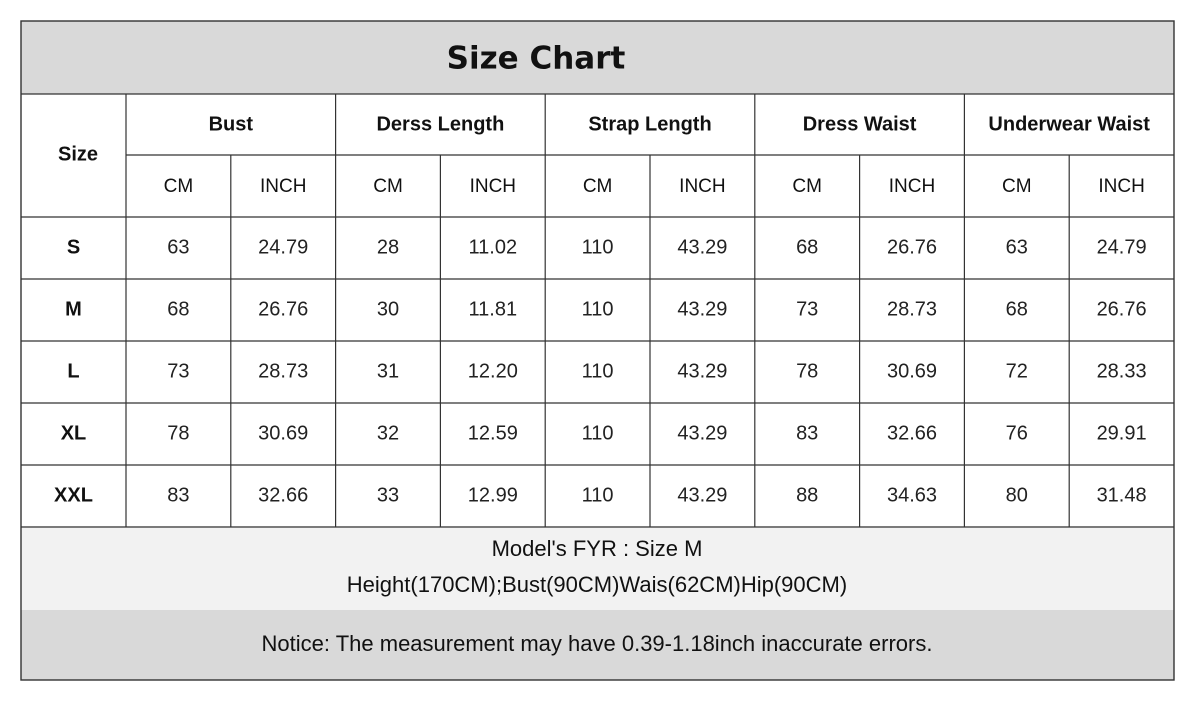 Image resolution: width=1200 pixels, height=701 pixels. I want to click on size-label: XL, so click(74, 433).